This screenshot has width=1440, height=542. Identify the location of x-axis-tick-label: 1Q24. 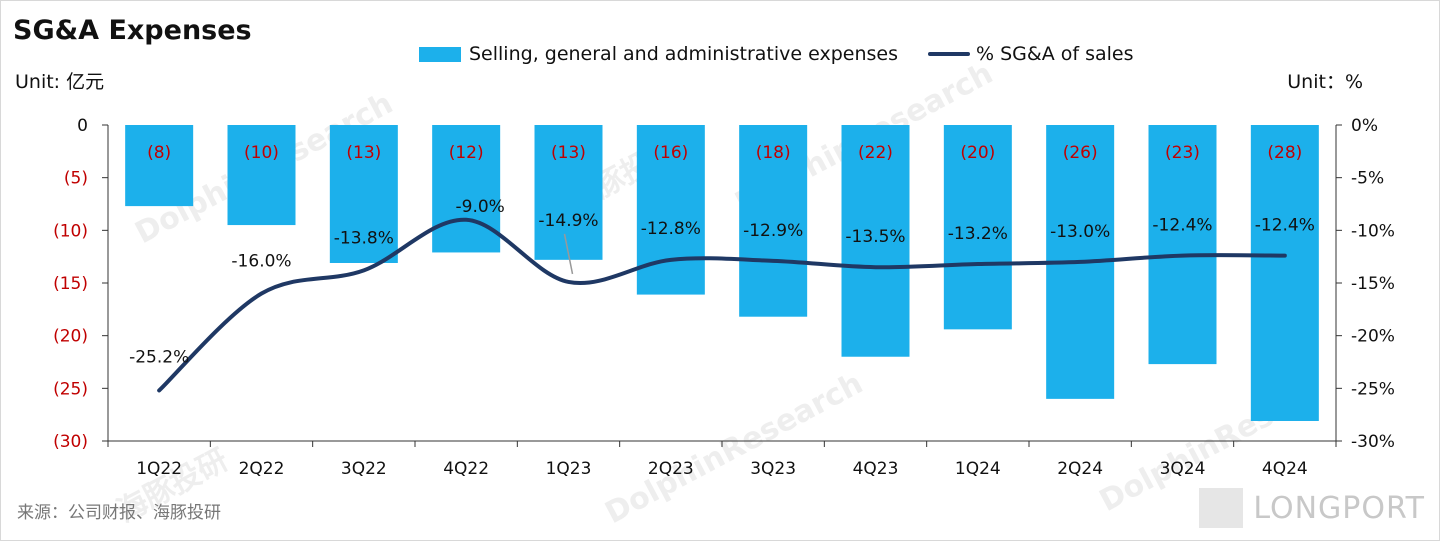
(978, 469).